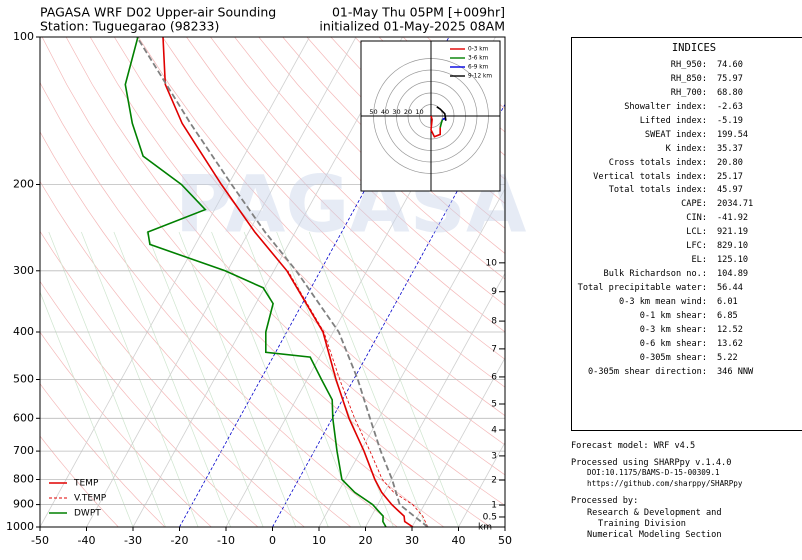 The height and width of the screenshot is (560, 802). What do you see at coordinates (419, 112) in the screenshot?
I see `hodo-ring-label: 10` at bounding box center [419, 112].